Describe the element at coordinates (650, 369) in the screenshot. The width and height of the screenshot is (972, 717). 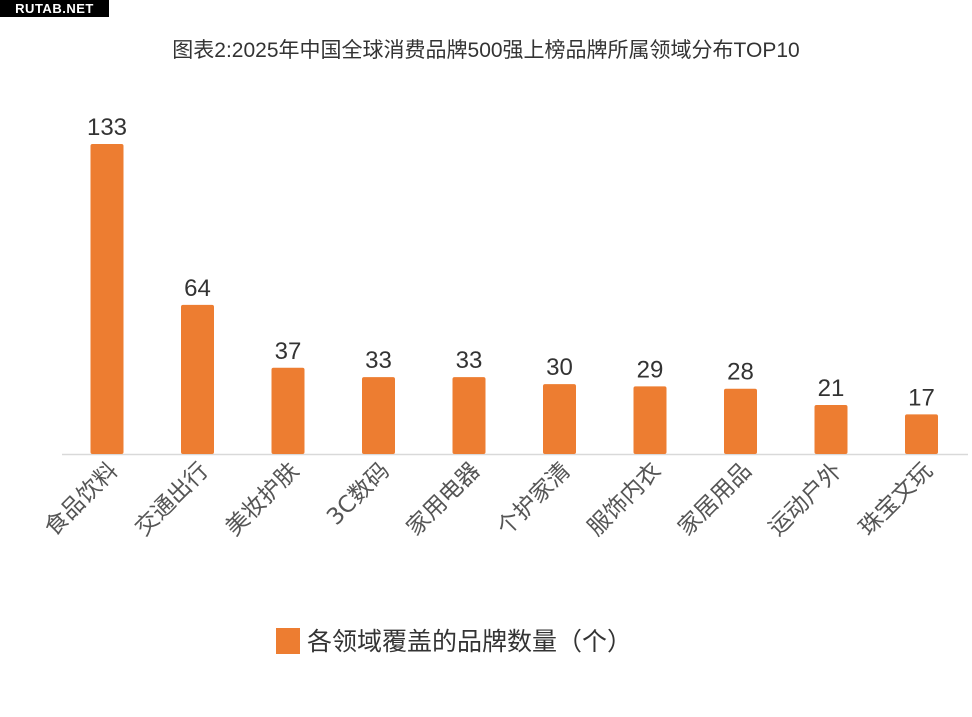
I see `data-label: 29` at that location.